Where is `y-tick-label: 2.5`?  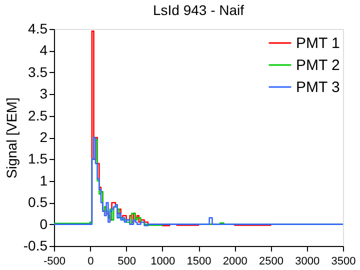 y-tick-label: 2.5 is located at coordinates (38, 115).